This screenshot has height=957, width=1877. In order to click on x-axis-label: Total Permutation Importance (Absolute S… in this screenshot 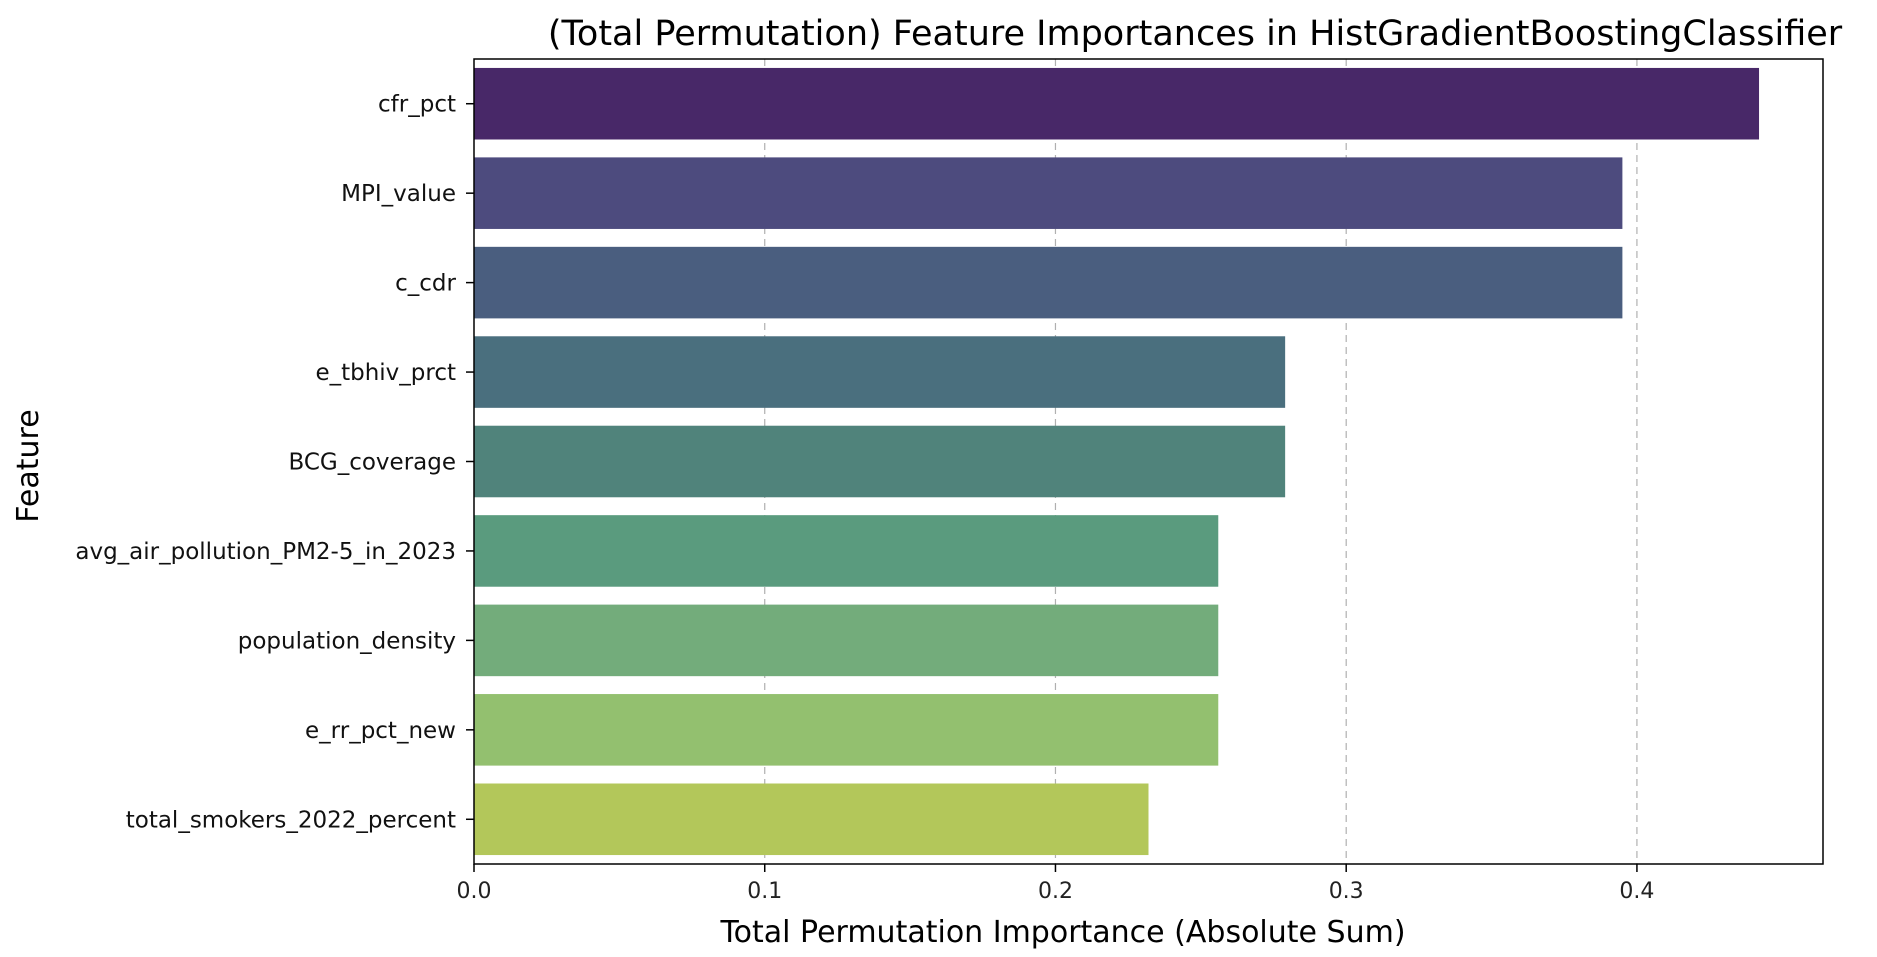, I will do `click(1062, 932)`.